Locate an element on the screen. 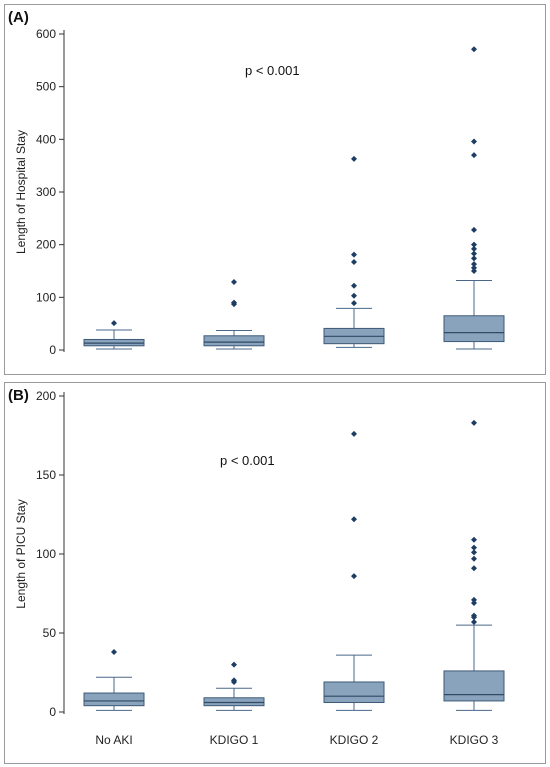 The width and height of the screenshot is (550, 767). y-tick-label: 500 is located at coordinates (46, 87).